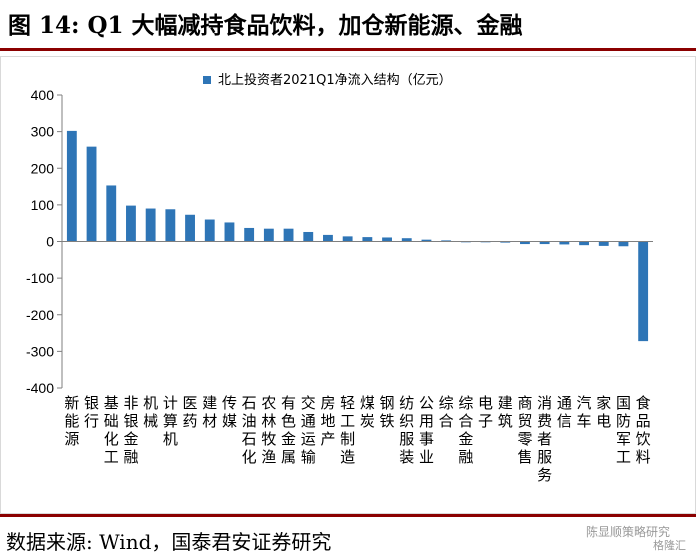 This screenshot has width=696, height=556. Describe the element at coordinates (603, 412) in the screenshot. I see `category-label: 家电` at that location.